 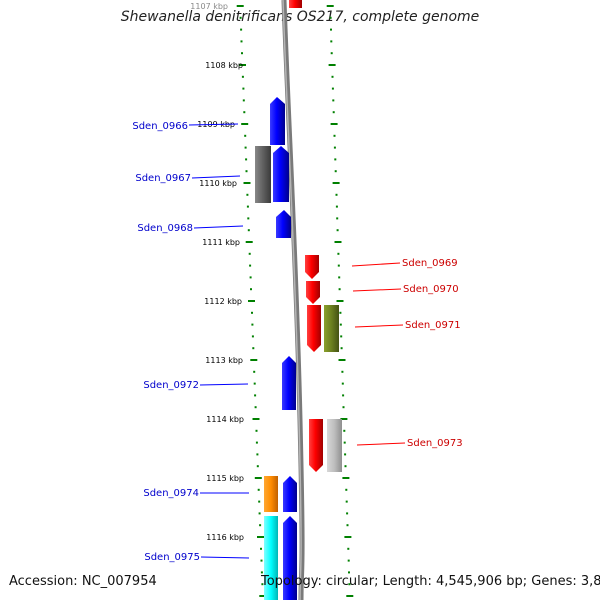 I want to click on gene-feature-gray, so click(x=263, y=174).